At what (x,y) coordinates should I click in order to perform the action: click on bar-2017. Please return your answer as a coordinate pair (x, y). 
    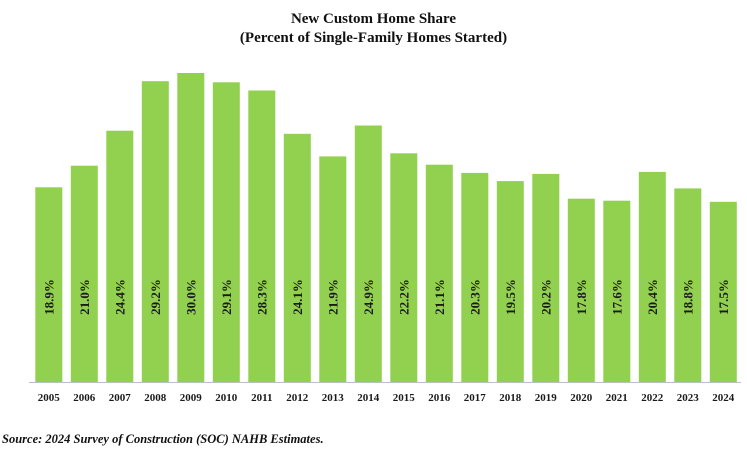
    Looking at the image, I should click on (475, 277).